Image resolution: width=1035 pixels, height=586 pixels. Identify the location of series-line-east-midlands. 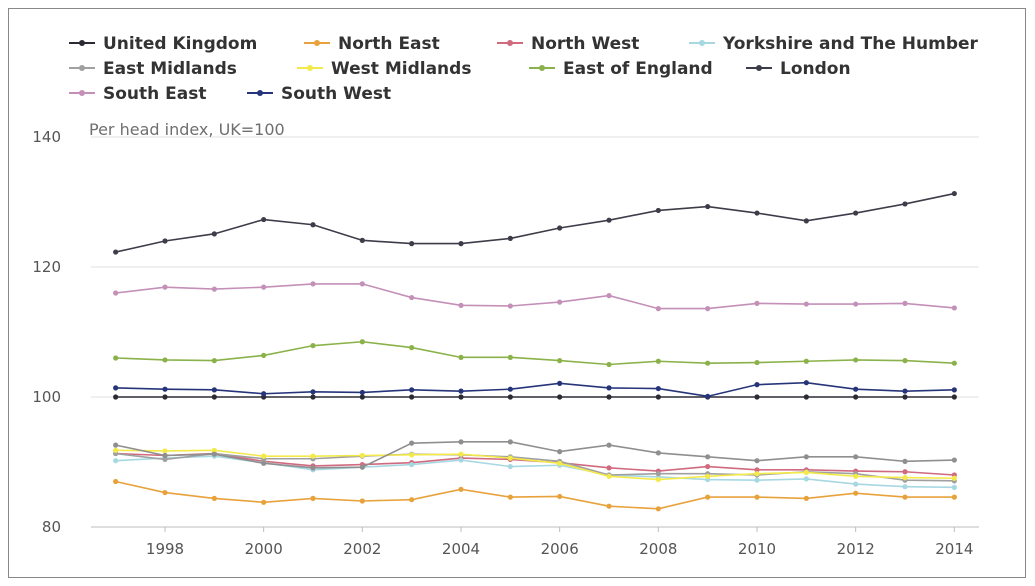
(535, 467).